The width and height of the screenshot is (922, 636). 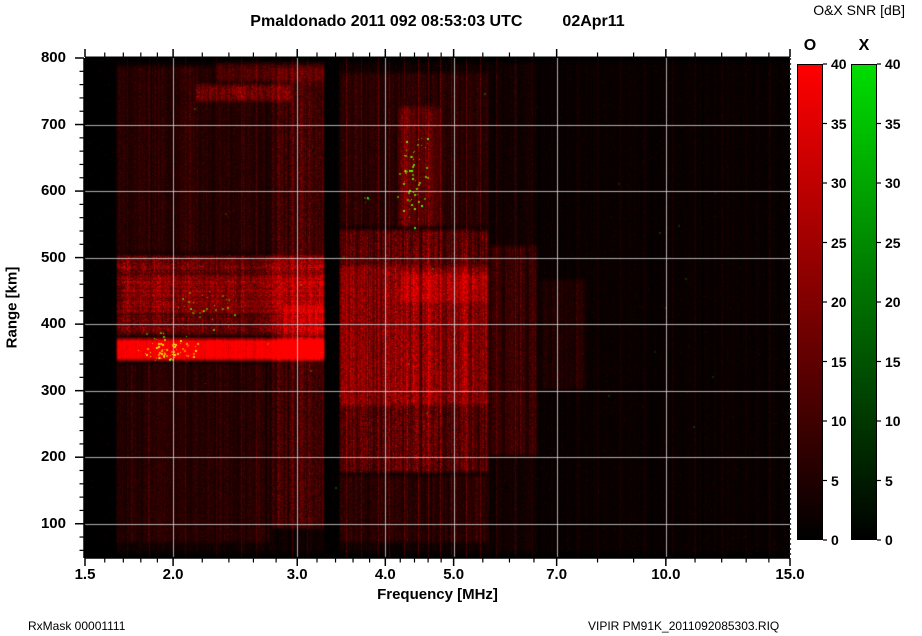 What do you see at coordinates (85, 574) in the screenshot?
I see `x-tick-label: 1.5` at bounding box center [85, 574].